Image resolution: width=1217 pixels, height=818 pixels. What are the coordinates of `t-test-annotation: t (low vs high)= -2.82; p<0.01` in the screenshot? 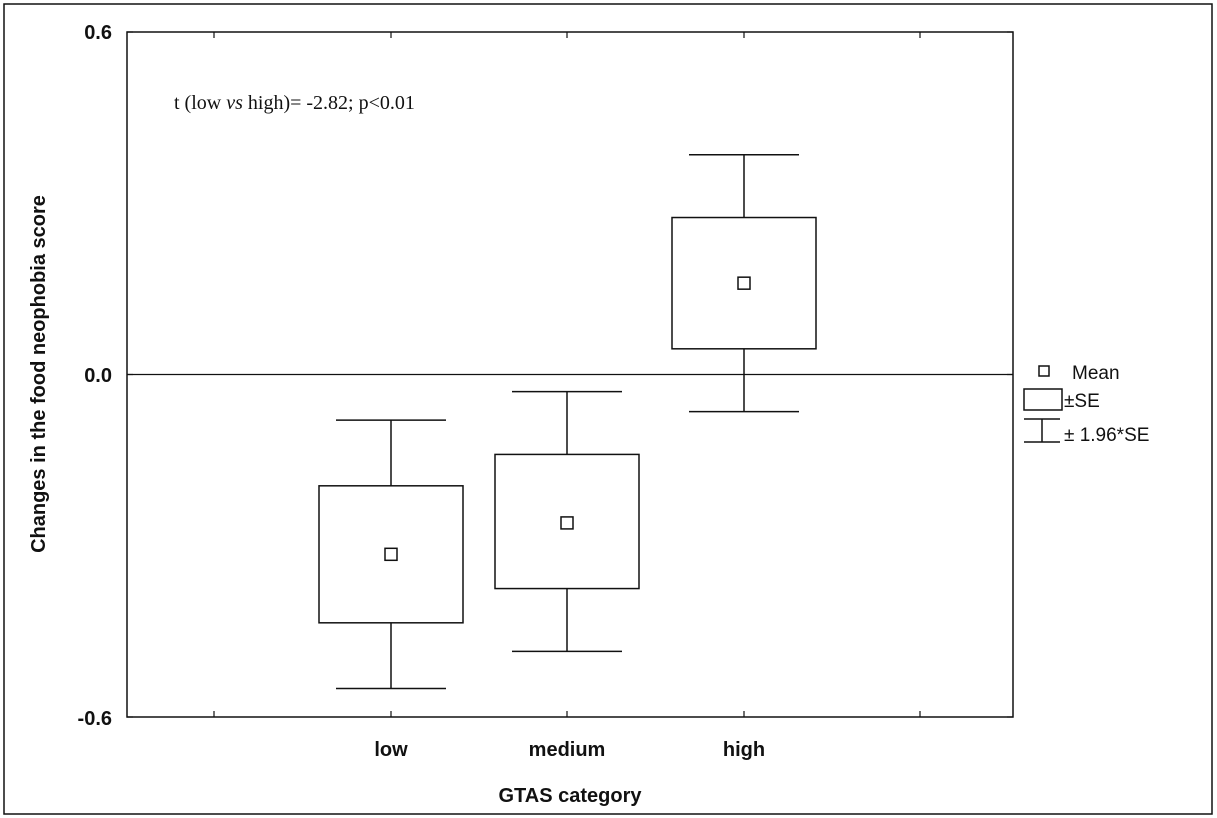 It's located at (294, 103).